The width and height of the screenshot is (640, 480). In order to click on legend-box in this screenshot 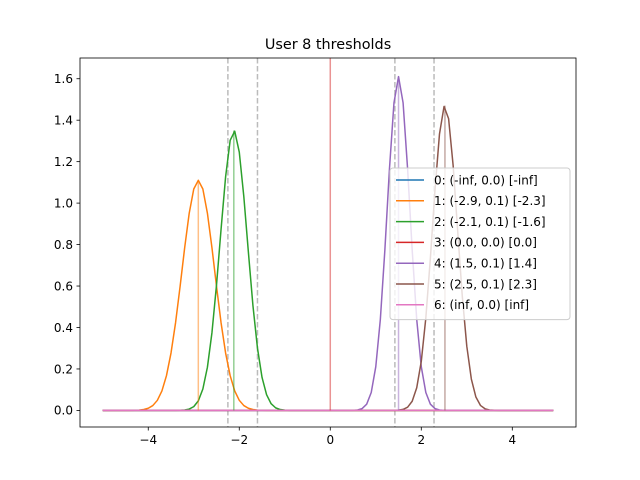, I will do `click(480, 244)`.